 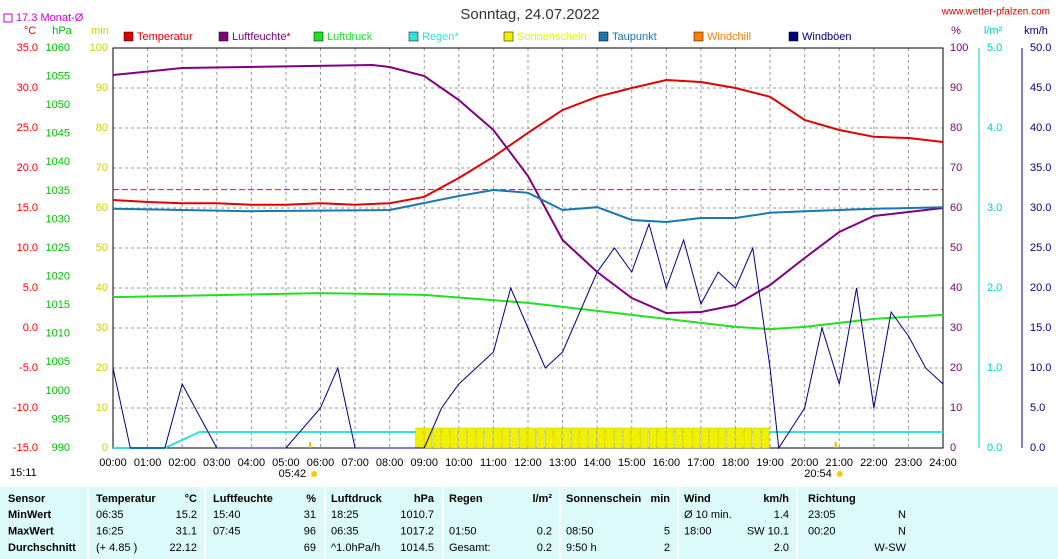 What do you see at coordinates (822, 515) in the screenshot?
I see `table-cell: 23:05` at bounding box center [822, 515].